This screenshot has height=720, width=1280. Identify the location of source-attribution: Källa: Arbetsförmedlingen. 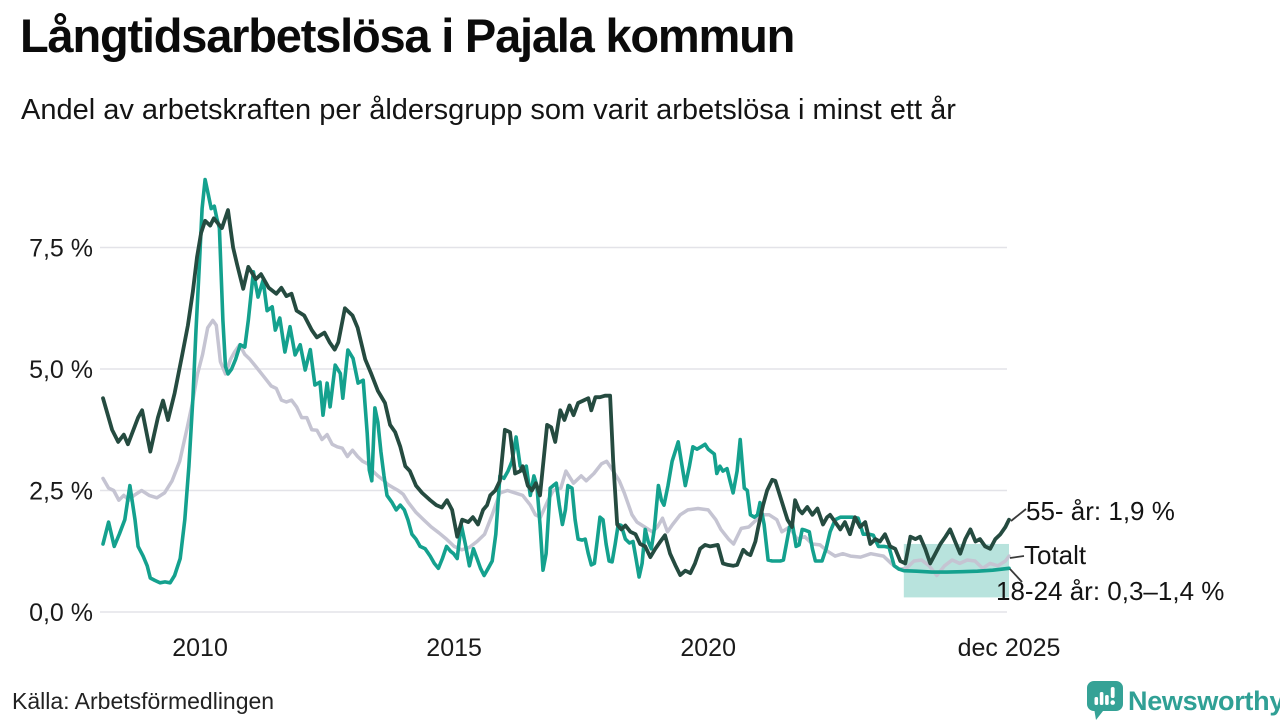
(143, 701).